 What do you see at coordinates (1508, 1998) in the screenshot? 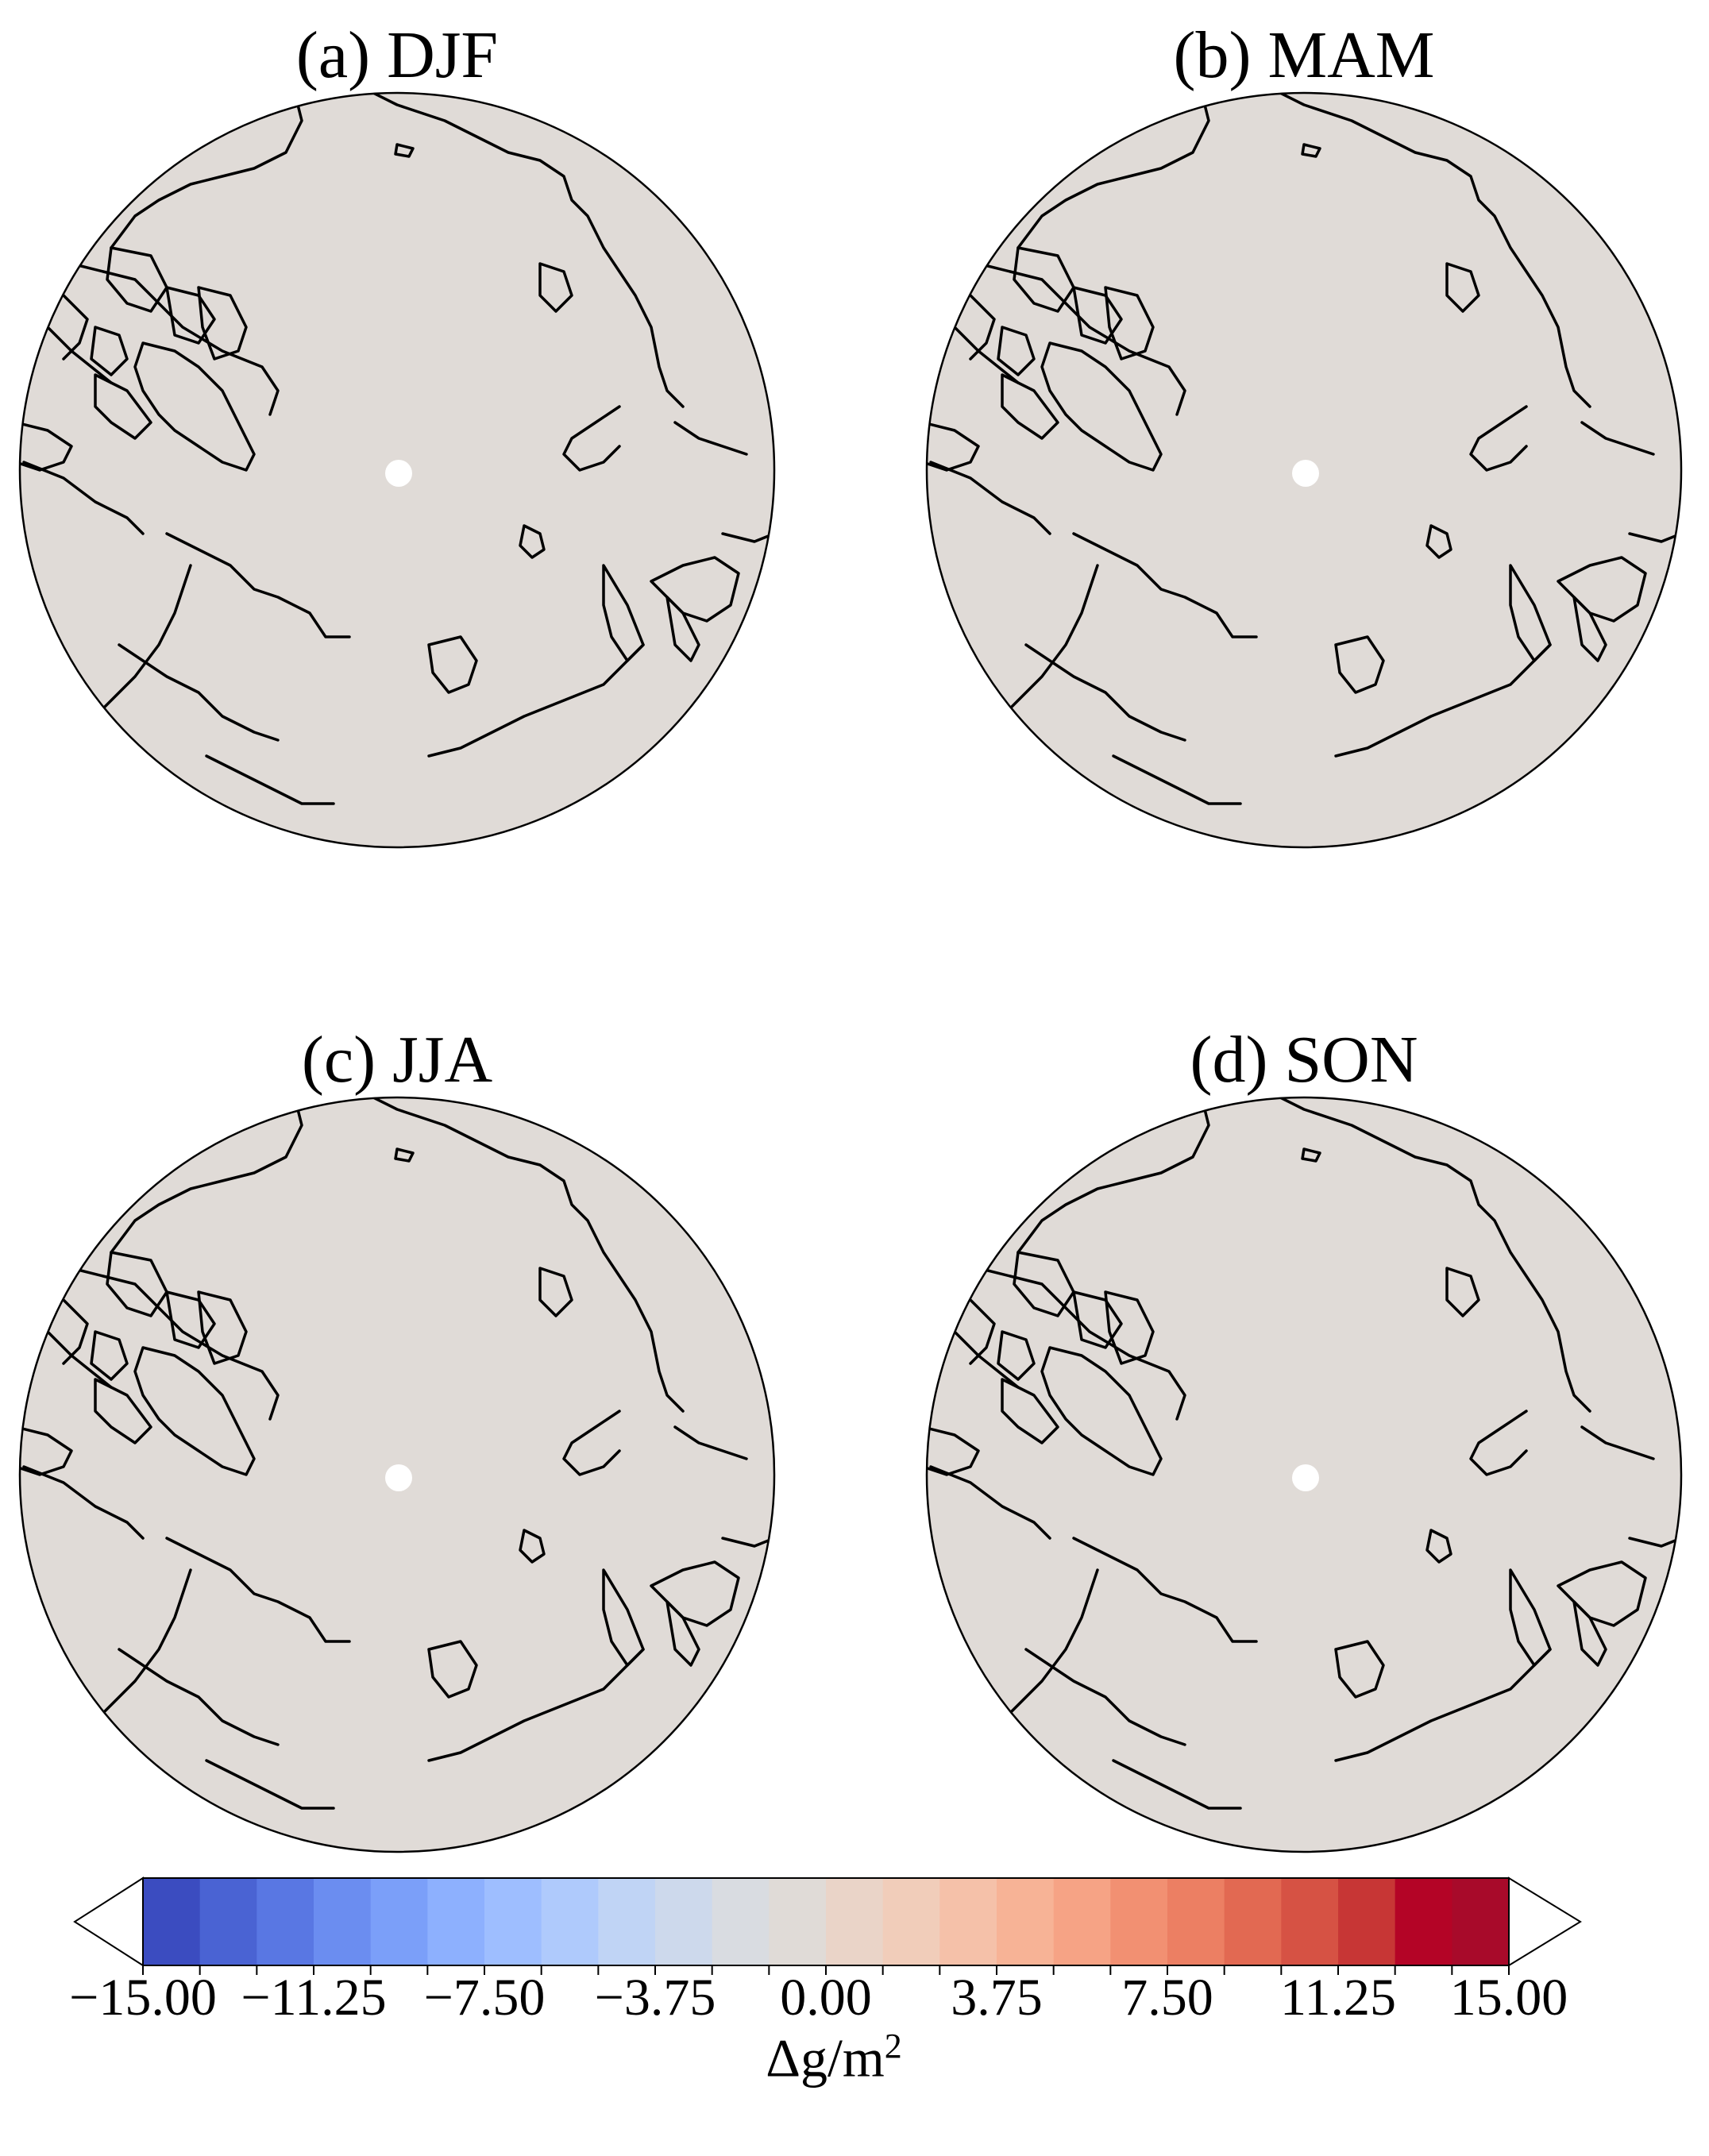
I see `colorbar-tick-label: 15.00` at bounding box center [1508, 1998].